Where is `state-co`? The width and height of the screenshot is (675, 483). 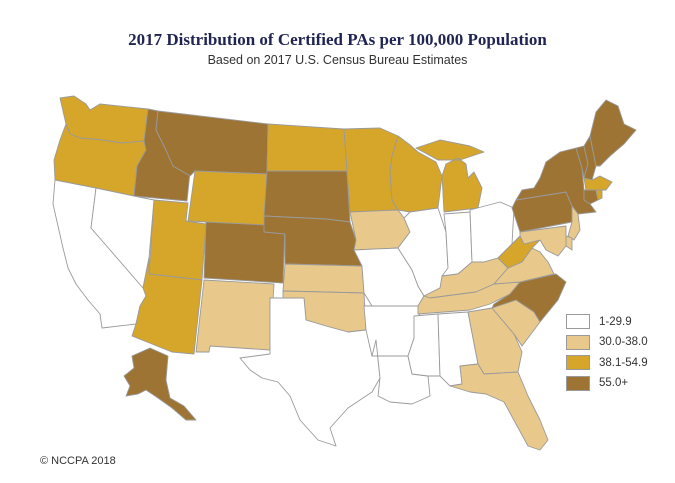
state-co is located at coordinates (244, 252).